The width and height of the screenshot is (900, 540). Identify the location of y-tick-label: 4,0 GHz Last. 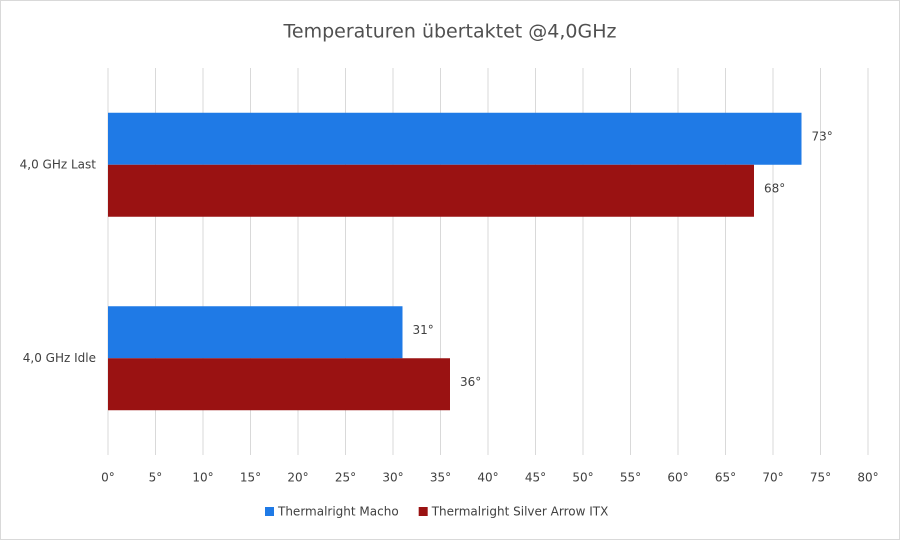
(58, 164).